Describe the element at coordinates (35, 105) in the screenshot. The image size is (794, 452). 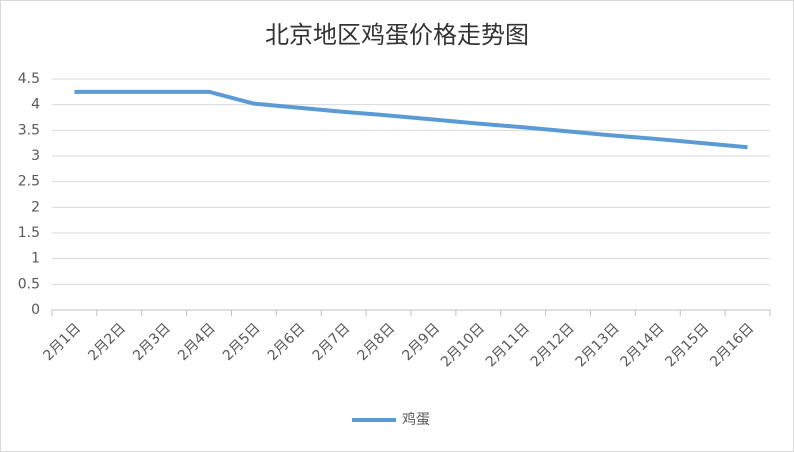
I see `y-tick-label: 4` at that location.